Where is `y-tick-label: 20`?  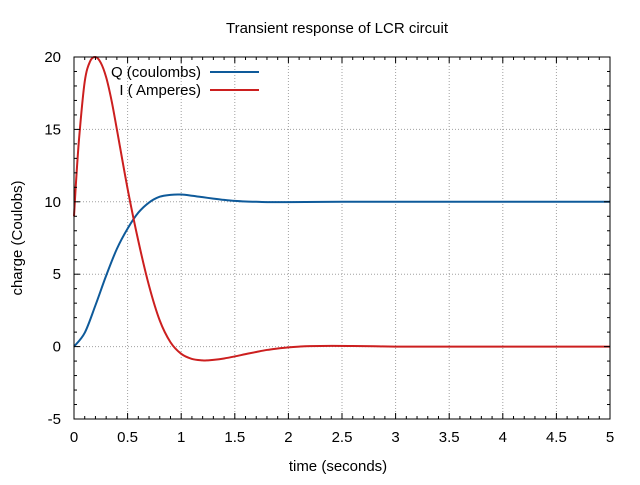
y-tick-label: 20 is located at coordinates (52, 57).